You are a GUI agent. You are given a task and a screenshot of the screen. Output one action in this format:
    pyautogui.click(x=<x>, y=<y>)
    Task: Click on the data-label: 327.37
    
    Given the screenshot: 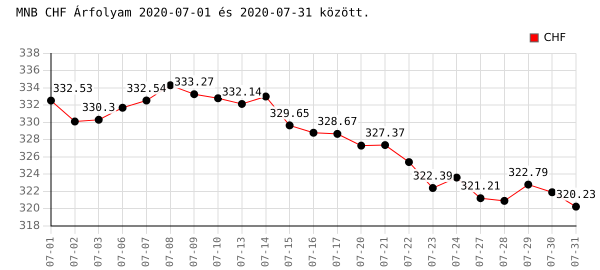 What is the action you would take?
    pyautogui.click(x=385, y=133)
    